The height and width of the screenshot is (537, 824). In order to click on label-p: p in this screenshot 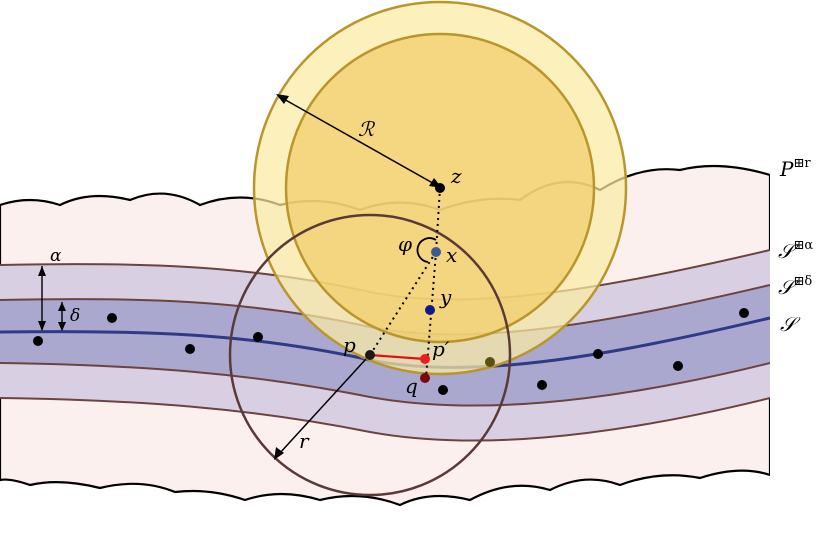, I will do `click(349, 345)`.